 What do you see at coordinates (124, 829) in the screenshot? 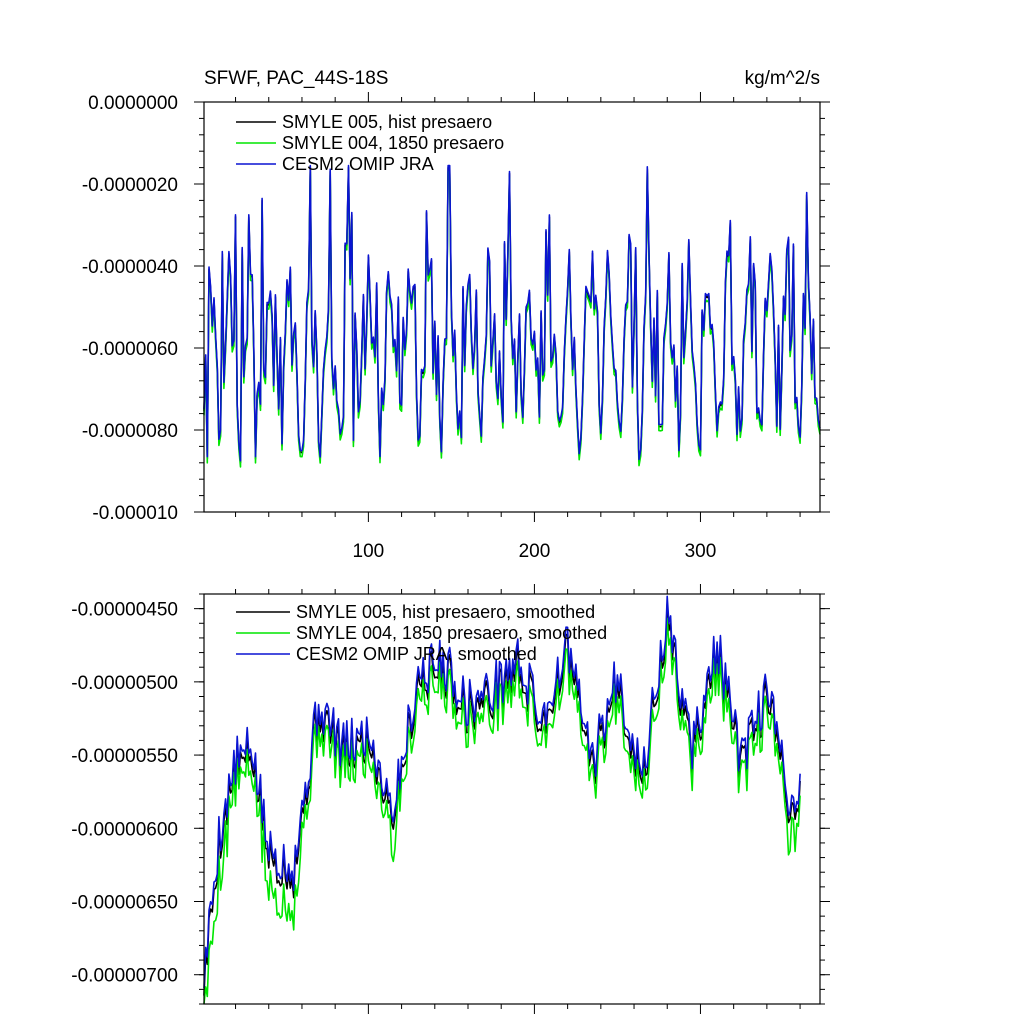
I see `y-tick-label: -0.00000600` at bounding box center [124, 829].